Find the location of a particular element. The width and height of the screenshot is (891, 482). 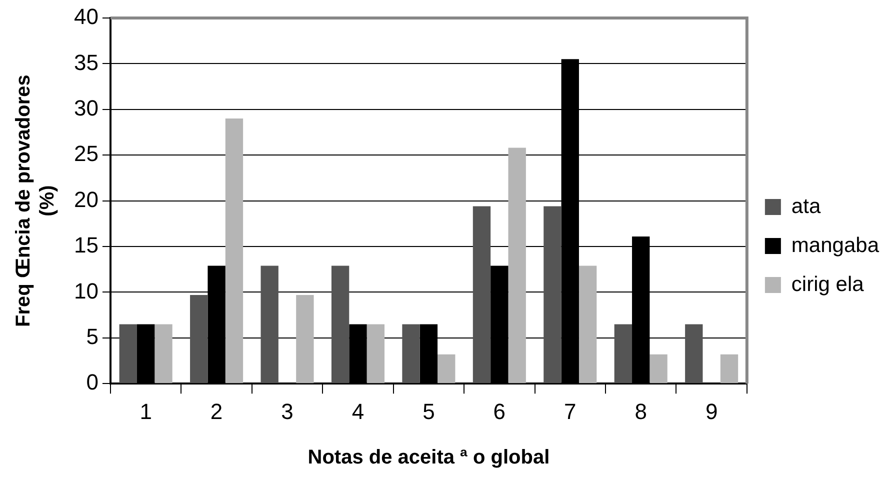

y-tick-label: 25 is located at coordinates (86, 153).